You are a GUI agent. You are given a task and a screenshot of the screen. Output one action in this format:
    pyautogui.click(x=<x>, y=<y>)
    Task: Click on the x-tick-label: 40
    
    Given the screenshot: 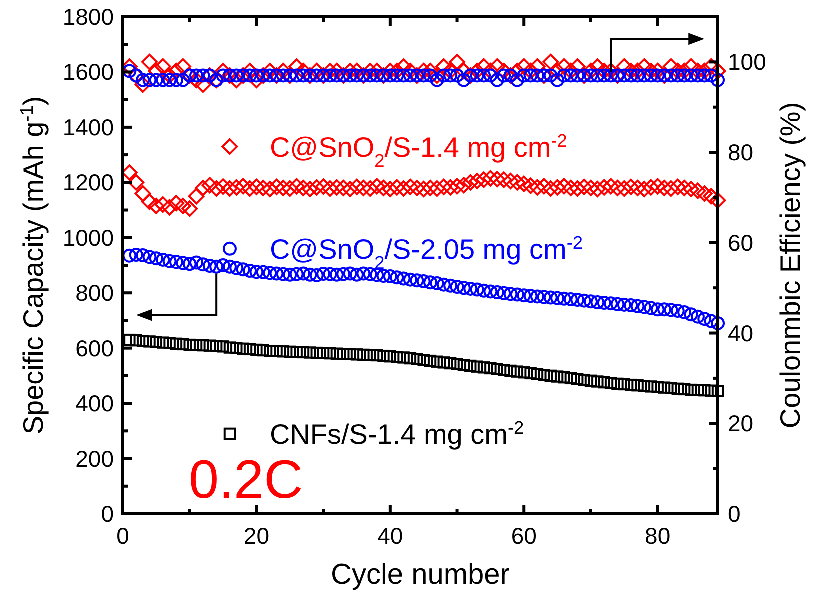 What is the action you would take?
    pyautogui.click(x=391, y=536)
    